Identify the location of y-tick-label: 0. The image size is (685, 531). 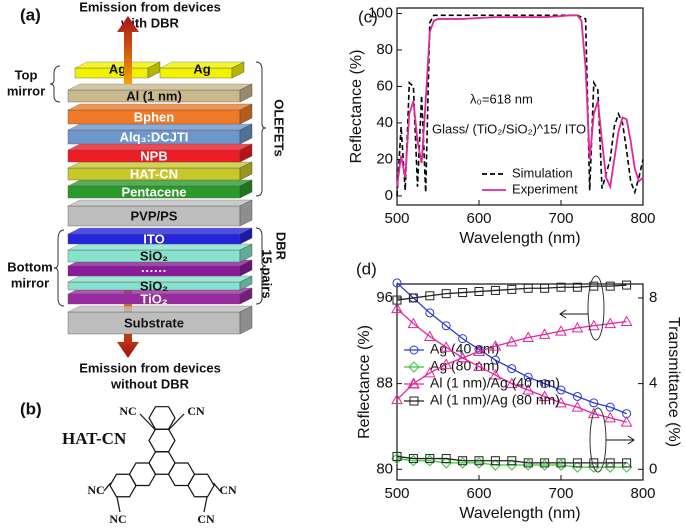
(389, 195).